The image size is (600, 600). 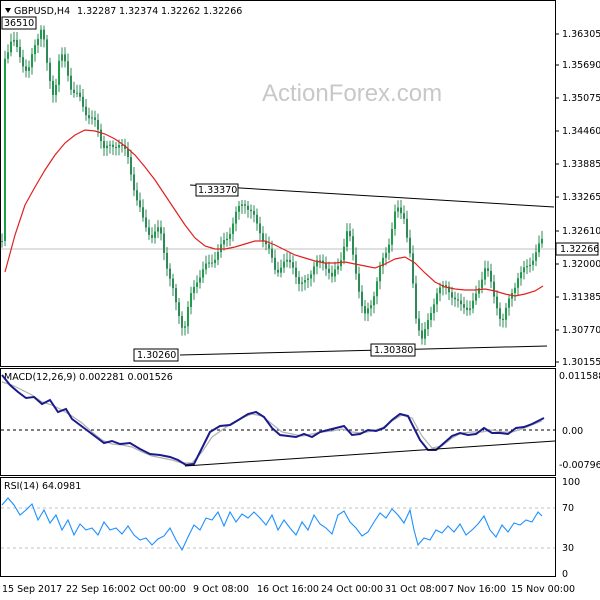 What do you see at coordinates (217, 190) in the screenshot?
I see `annotation-high-mid: 1.33370` at bounding box center [217, 190].